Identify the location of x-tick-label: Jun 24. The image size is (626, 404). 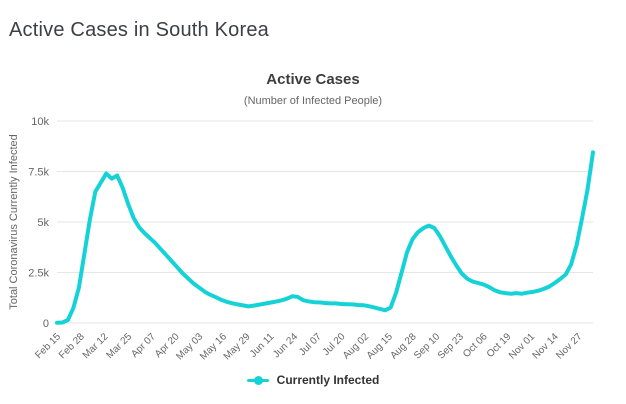
(285, 345).